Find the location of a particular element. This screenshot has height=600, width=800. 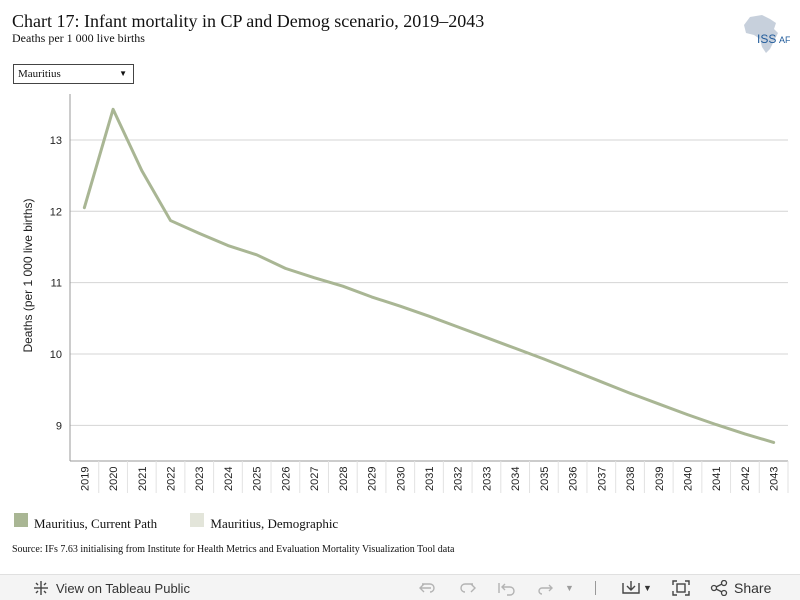

undo-button is located at coordinates (428, 587).